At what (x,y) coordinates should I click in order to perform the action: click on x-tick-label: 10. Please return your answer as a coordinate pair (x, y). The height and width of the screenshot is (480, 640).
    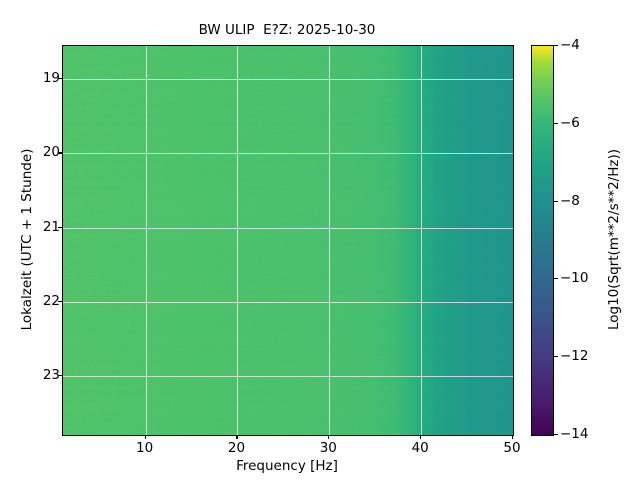
    Looking at the image, I should click on (145, 448).